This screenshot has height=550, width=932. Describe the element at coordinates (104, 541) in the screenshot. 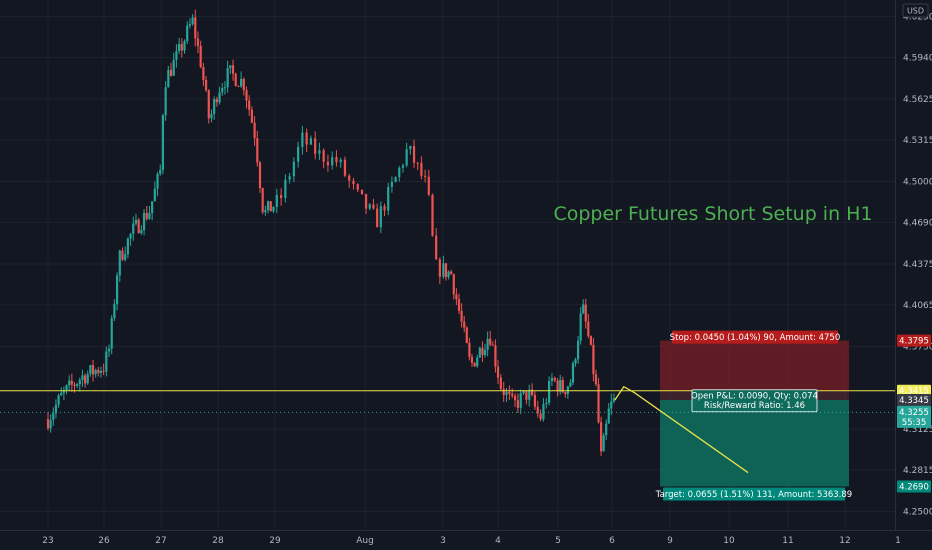

I see `x-tick-label: 26` at that location.